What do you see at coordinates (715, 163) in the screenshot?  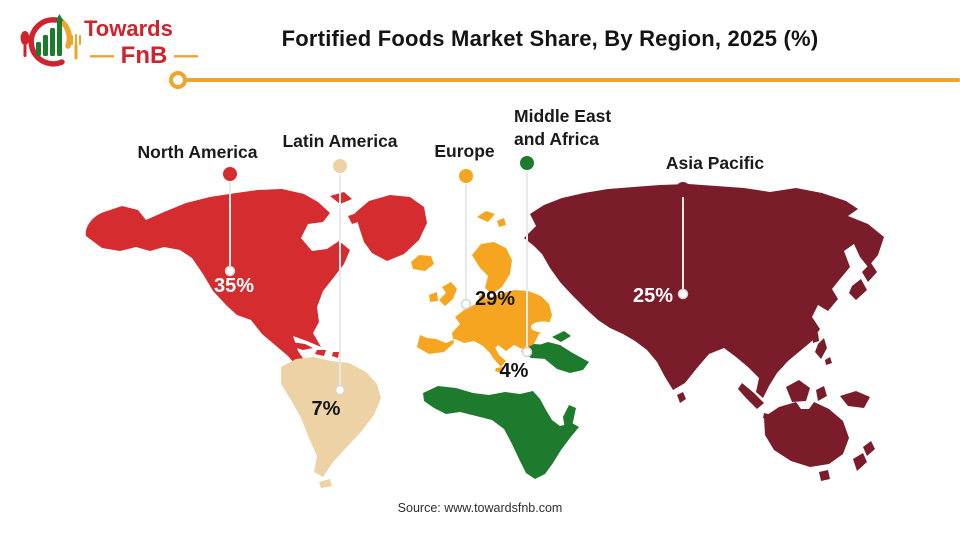 I see `label-asia-pacific: Asia Pacific` at bounding box center [715, 163].